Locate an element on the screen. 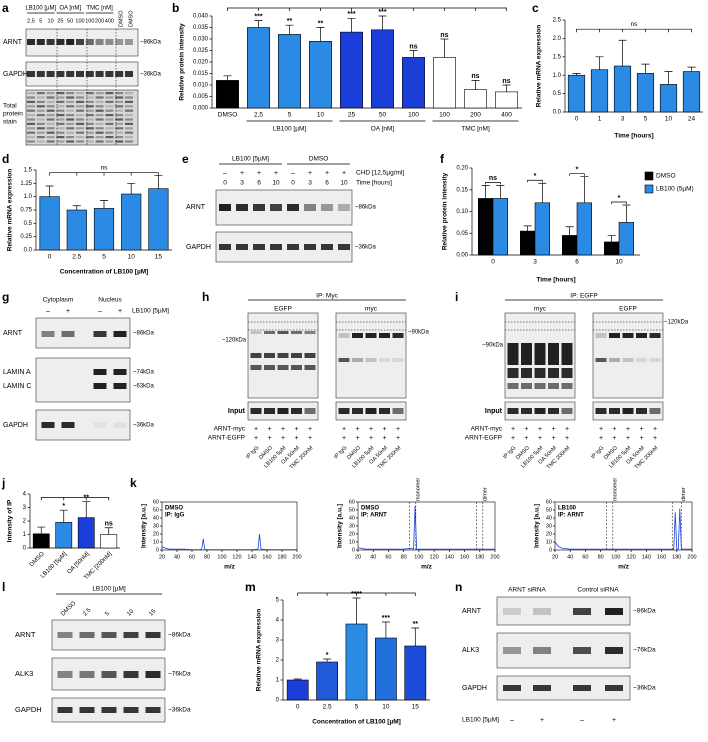 Image resolution: width=708 pixels, height=742 pixels. y-tick-label: 20 is located at coordinates (156, 534).